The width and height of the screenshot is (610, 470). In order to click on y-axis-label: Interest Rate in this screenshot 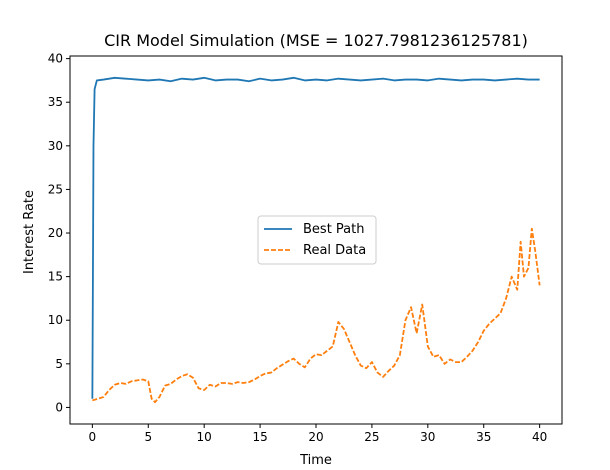, I will do `click(29, 232)`.